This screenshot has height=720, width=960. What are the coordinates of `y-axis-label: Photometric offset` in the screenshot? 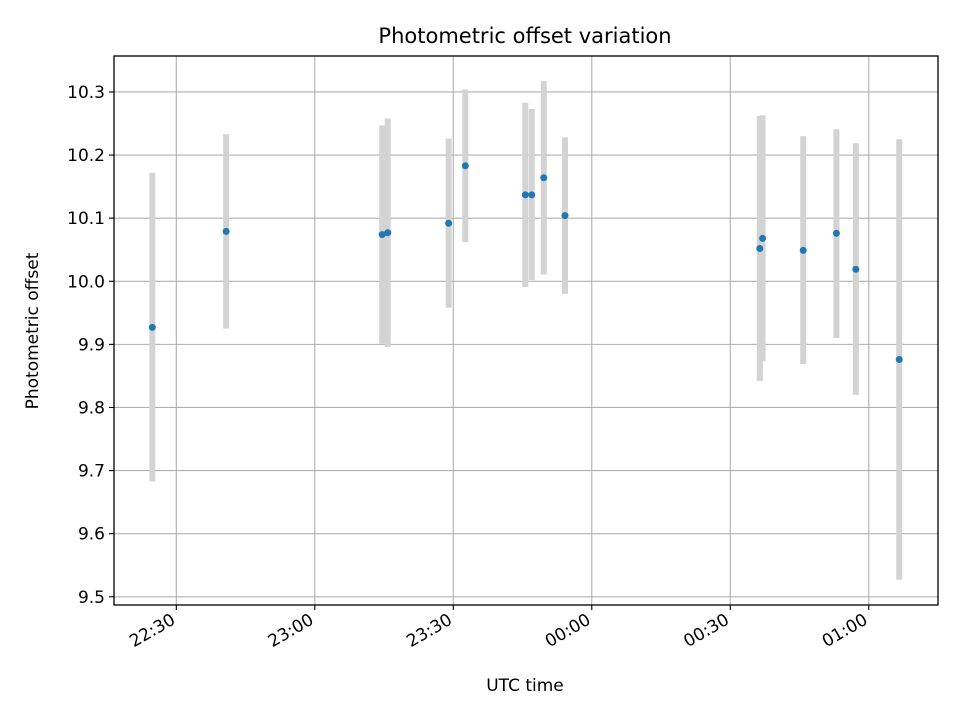 It's located at (33, 330).